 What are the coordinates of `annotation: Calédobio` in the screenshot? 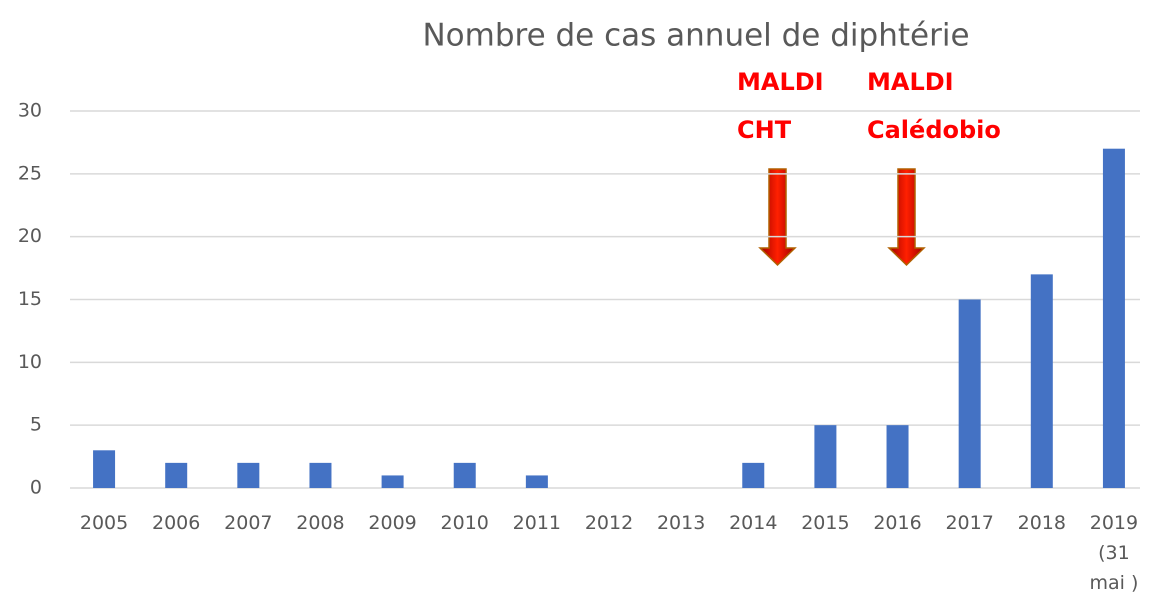 It's located at (934, 130).